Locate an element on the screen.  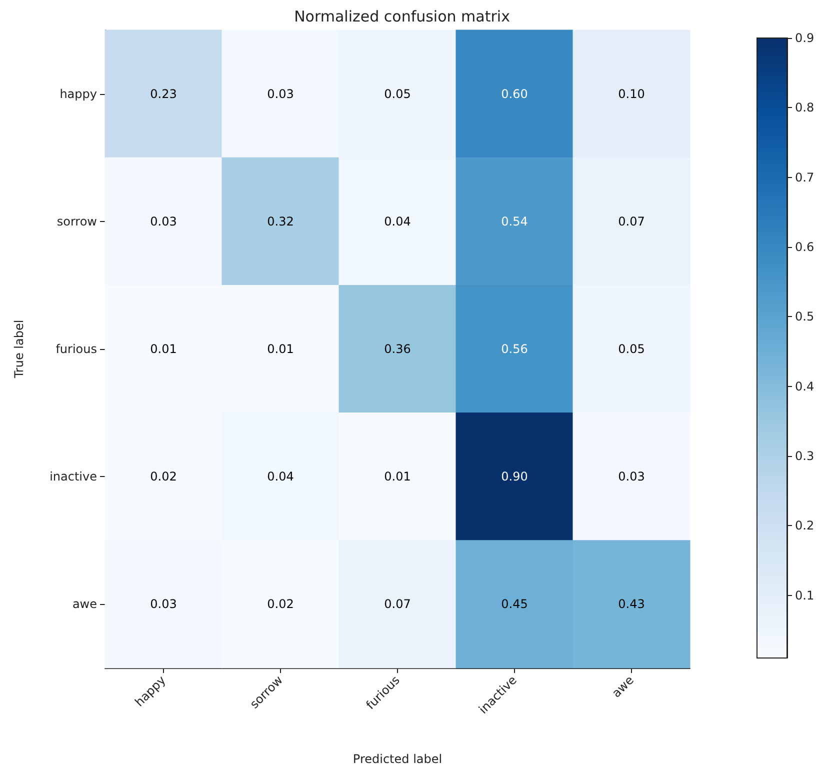
color-bar-label: 0.8 is located at coordinates (804, 107).